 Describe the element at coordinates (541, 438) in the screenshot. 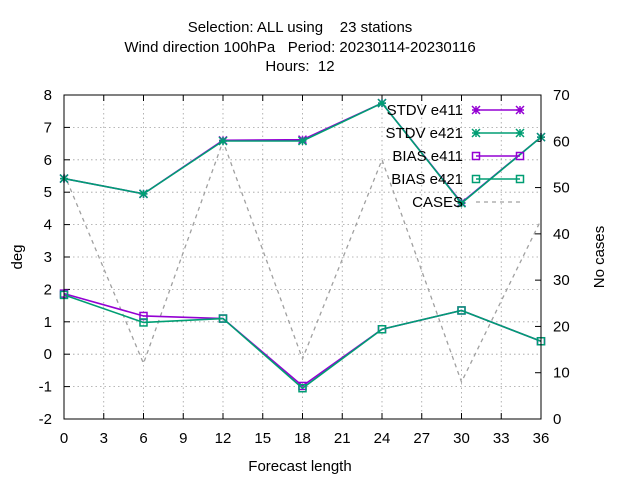

I see `x-tick-label: 36` at that location.